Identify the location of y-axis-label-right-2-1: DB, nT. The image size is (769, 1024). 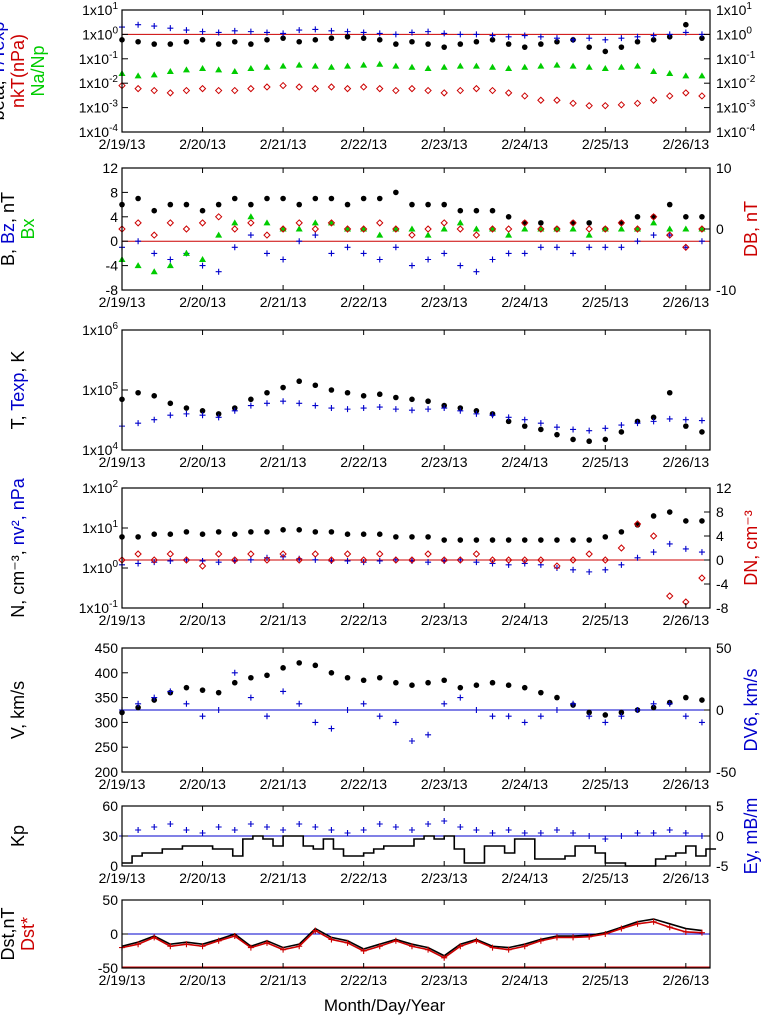
(751, 229).